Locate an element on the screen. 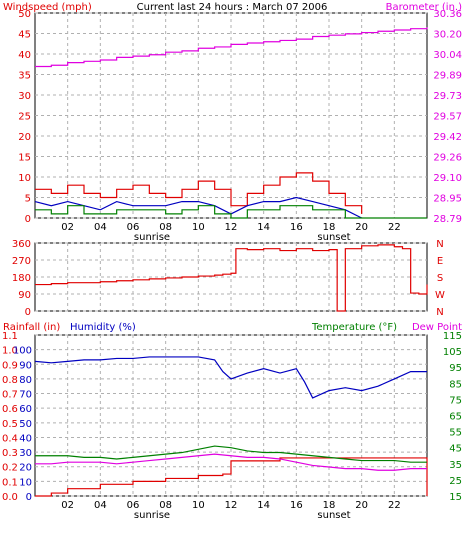  humidity-tick-label: 70 is located at coordinates (25, 395).